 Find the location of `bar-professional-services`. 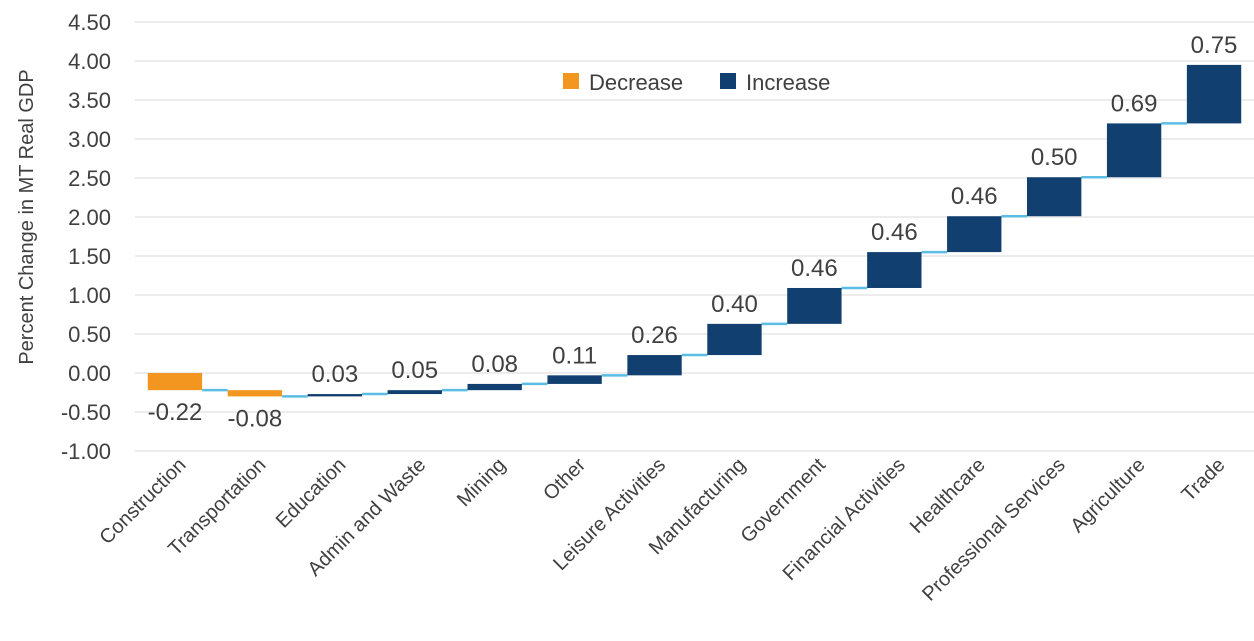

bar-professional-services is located at coordinates (1054, 197).